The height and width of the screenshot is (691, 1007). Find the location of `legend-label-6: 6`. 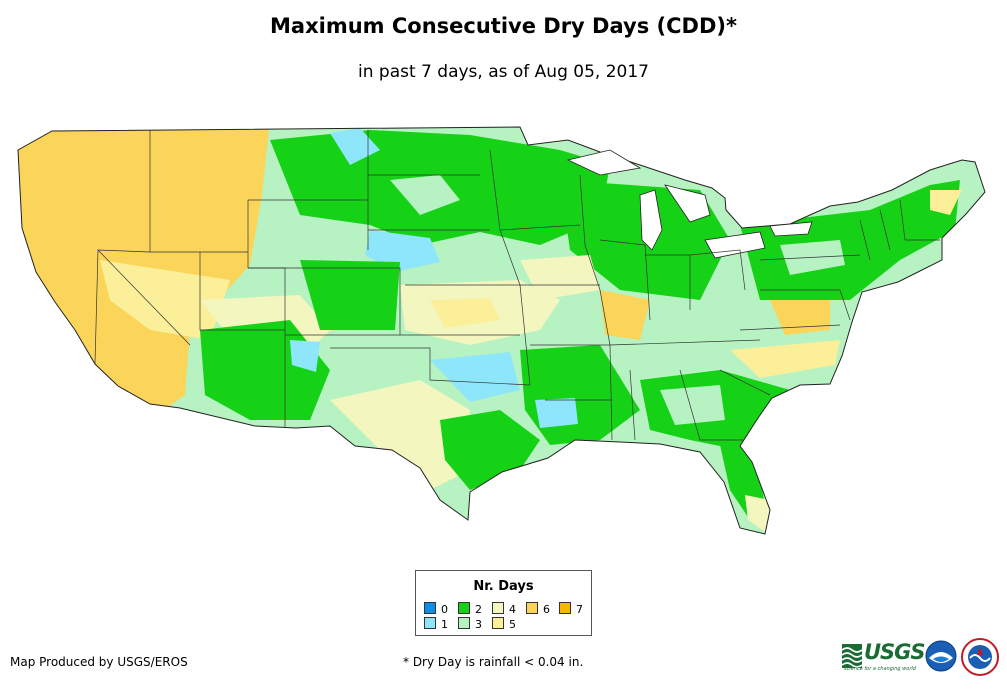

legend-label-6: 6 is located at coordinates (546, 609).